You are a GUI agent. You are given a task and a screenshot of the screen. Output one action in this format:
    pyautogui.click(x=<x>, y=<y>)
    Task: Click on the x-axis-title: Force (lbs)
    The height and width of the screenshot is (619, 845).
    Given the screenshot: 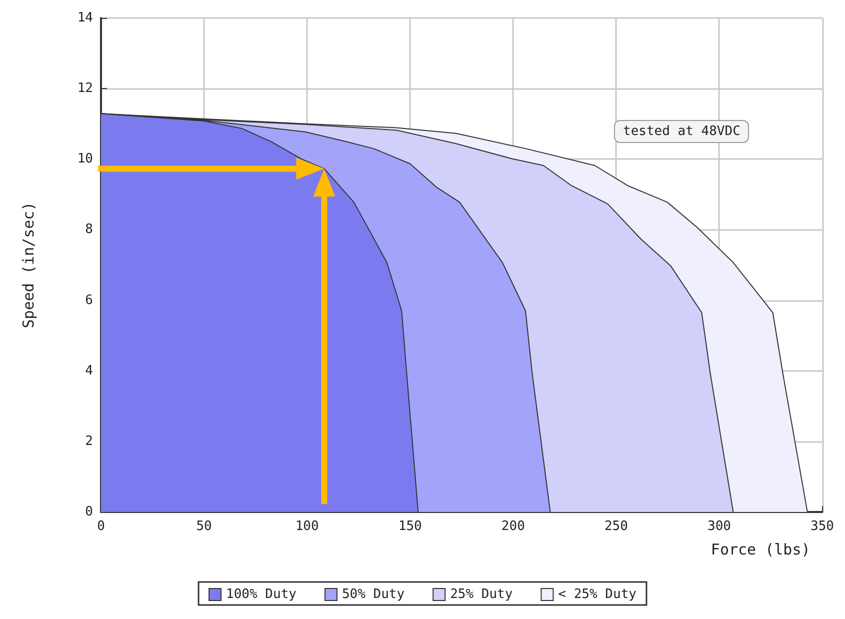 What is the action you would take?
    pyautogui.click(x=760, y=549)
    